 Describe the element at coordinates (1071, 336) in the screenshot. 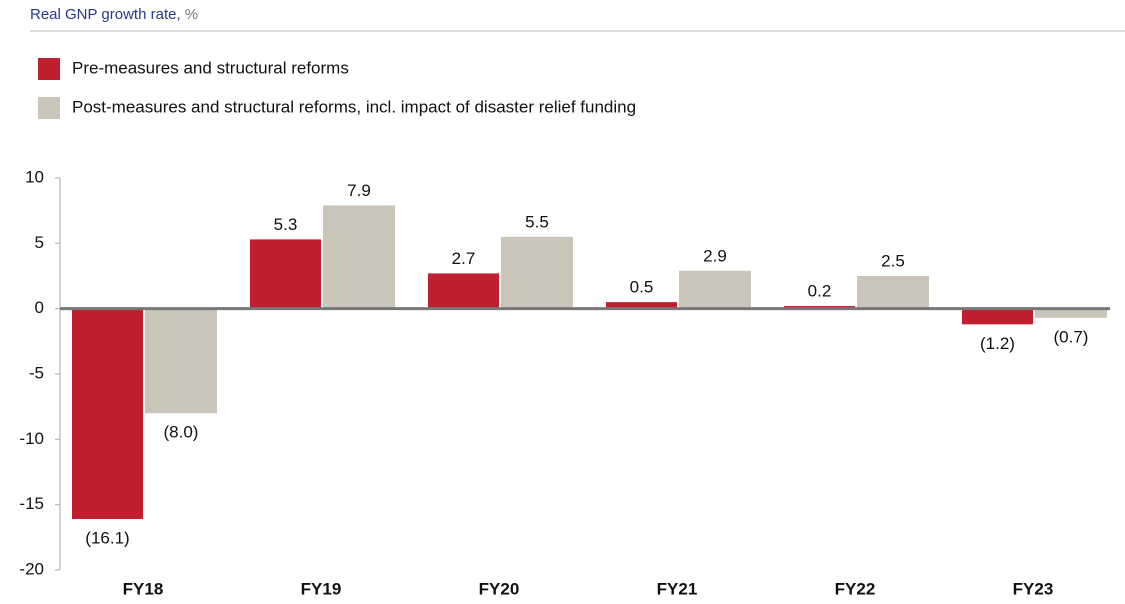

I see `value-label: (0.7)` at that location.